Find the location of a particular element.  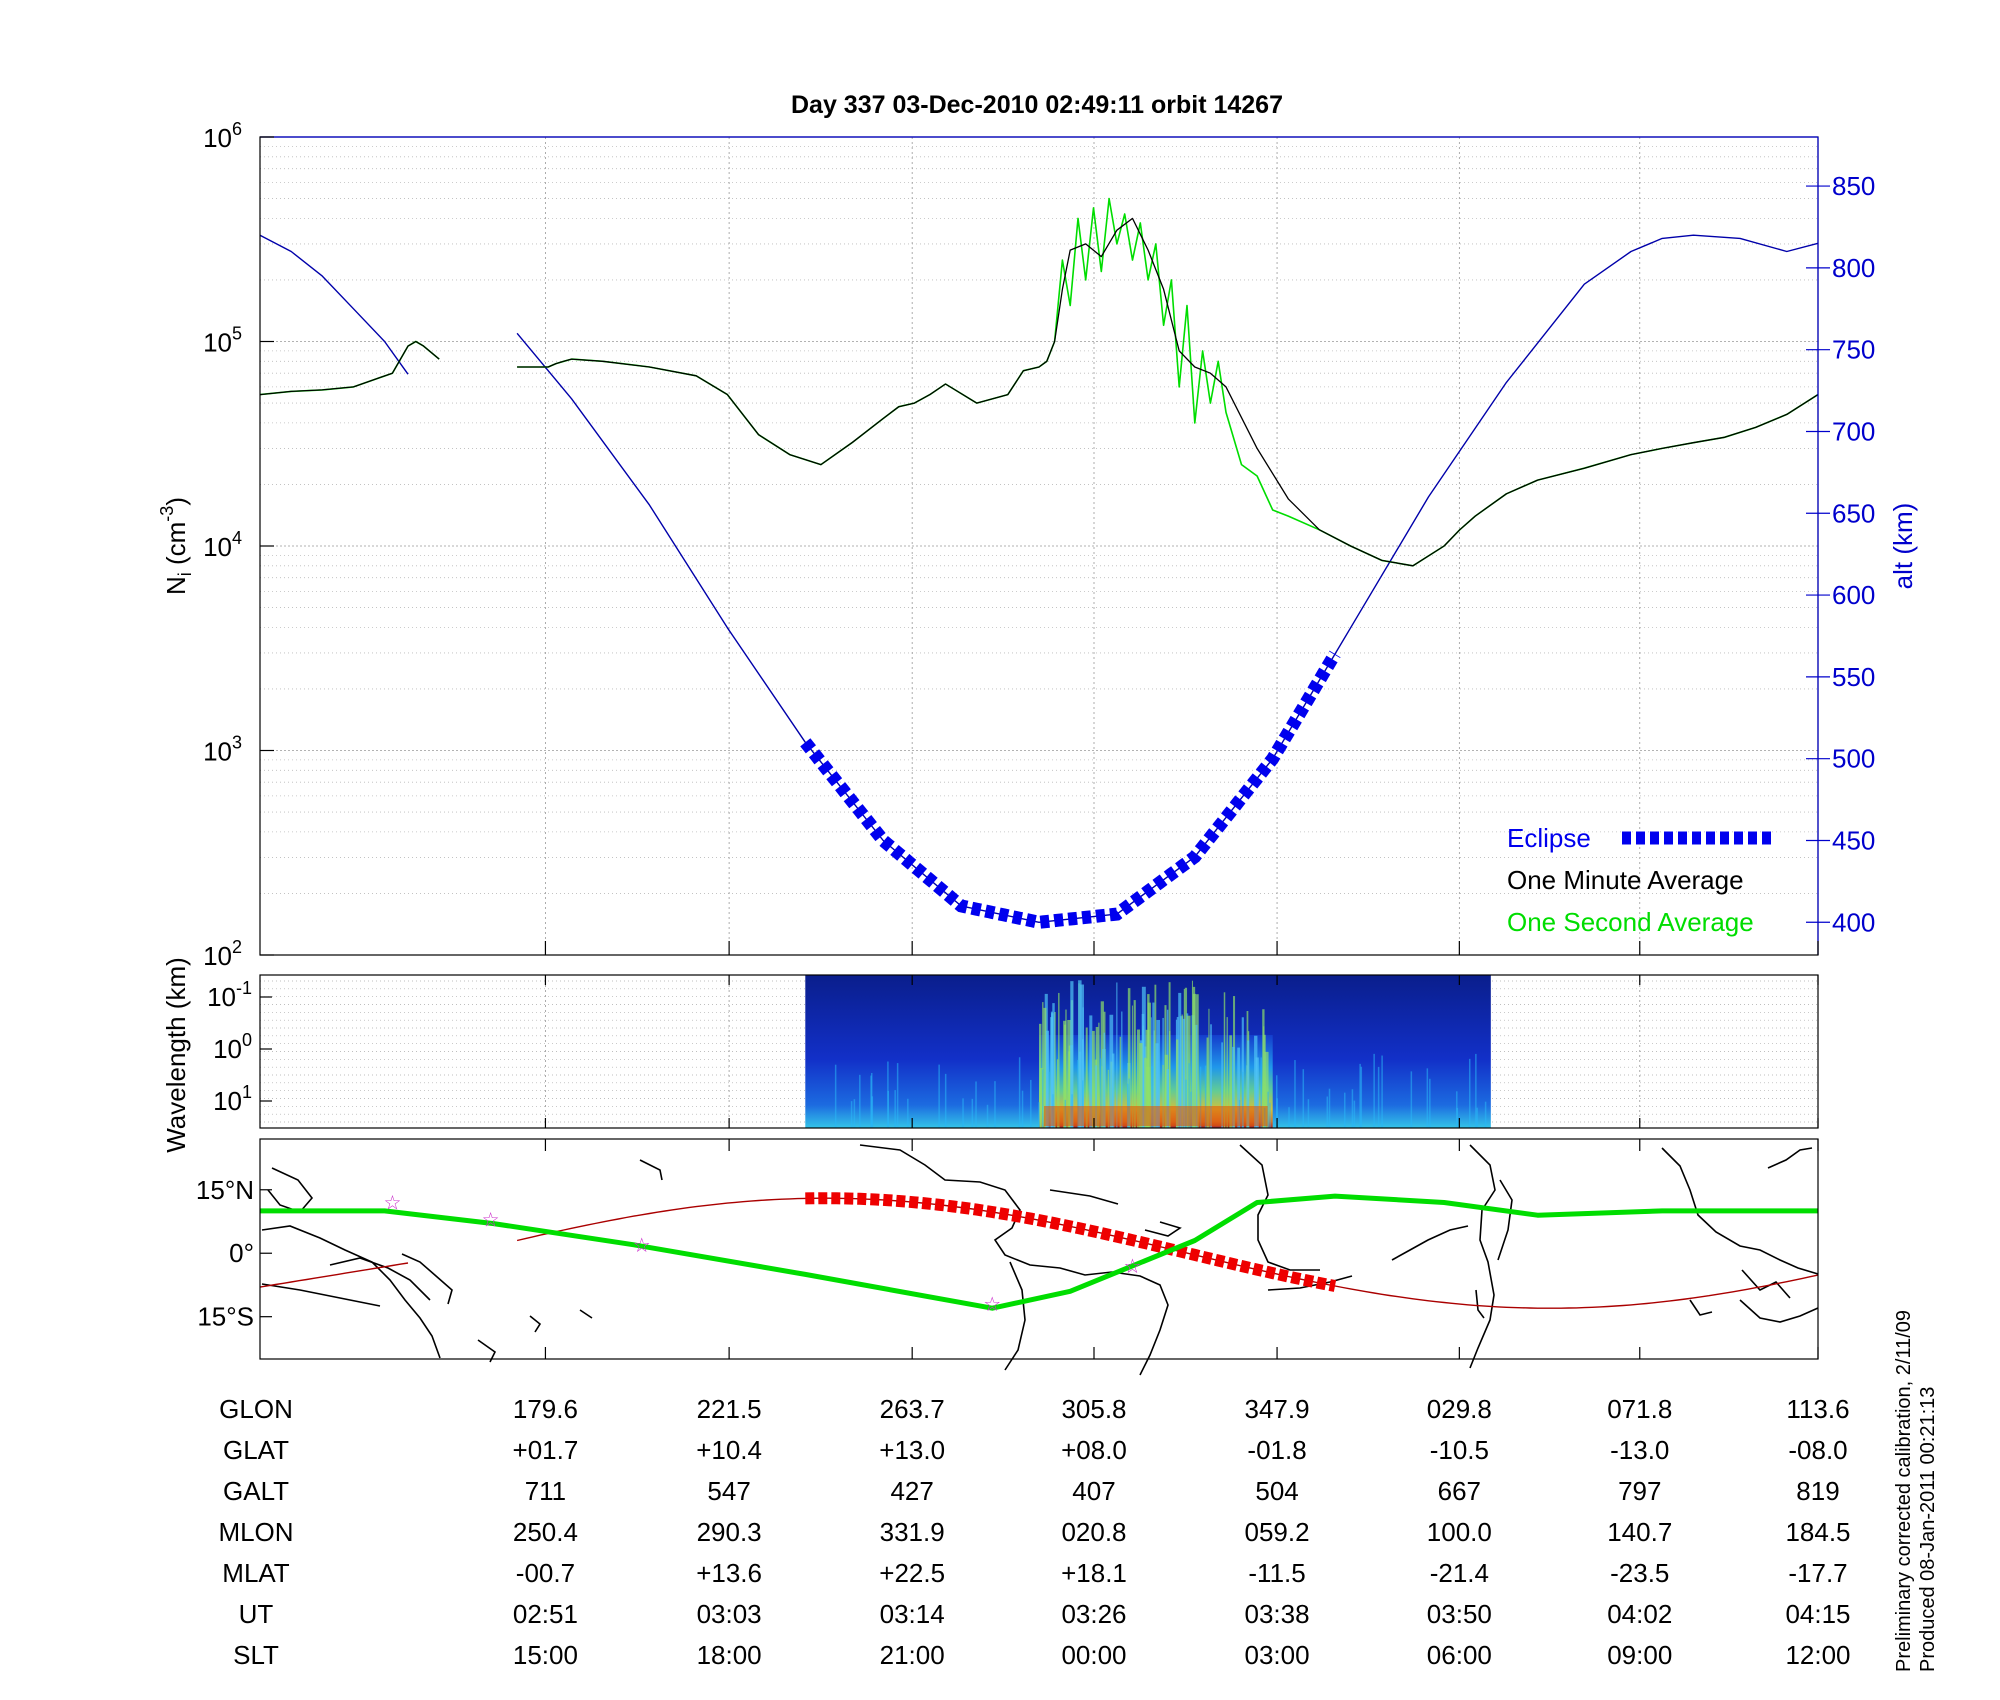

table-cell: +13.0 is located at coordinates (912, 1450).